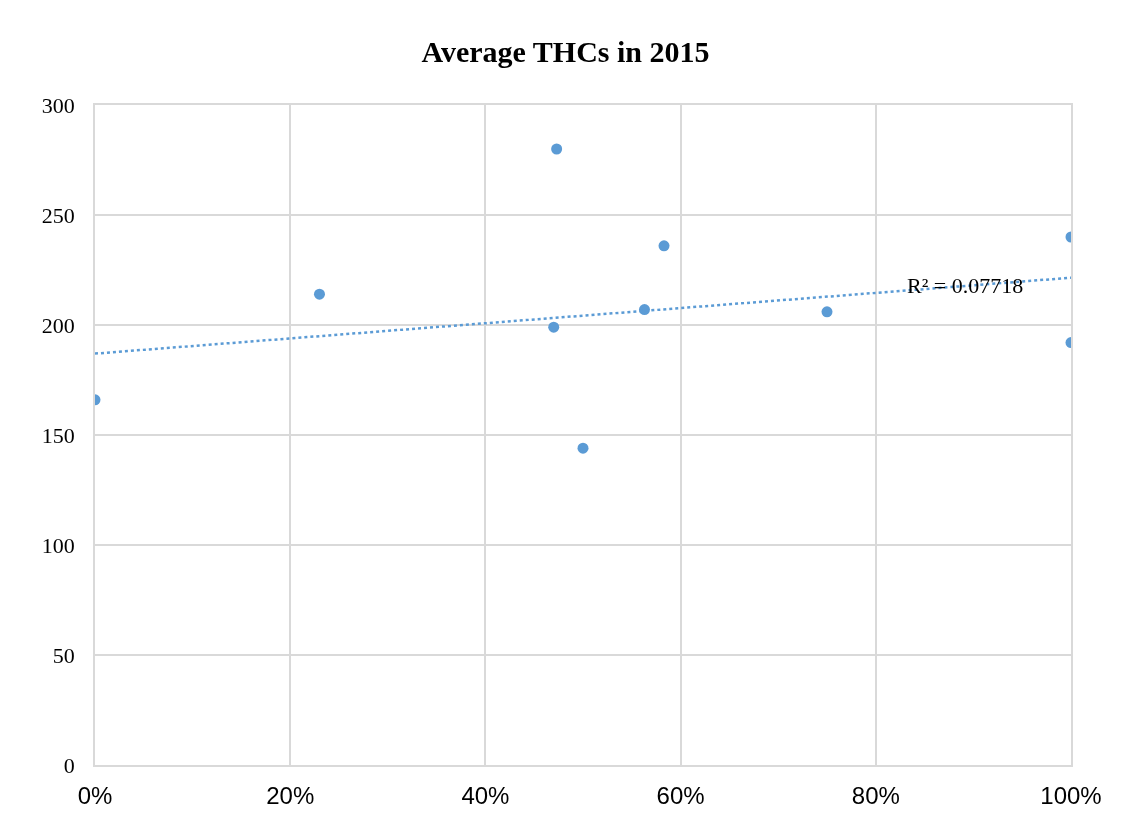  Describe the element at coordinates (58, 105) in the screenshot. I see `y-tick-label: 300` at that location.